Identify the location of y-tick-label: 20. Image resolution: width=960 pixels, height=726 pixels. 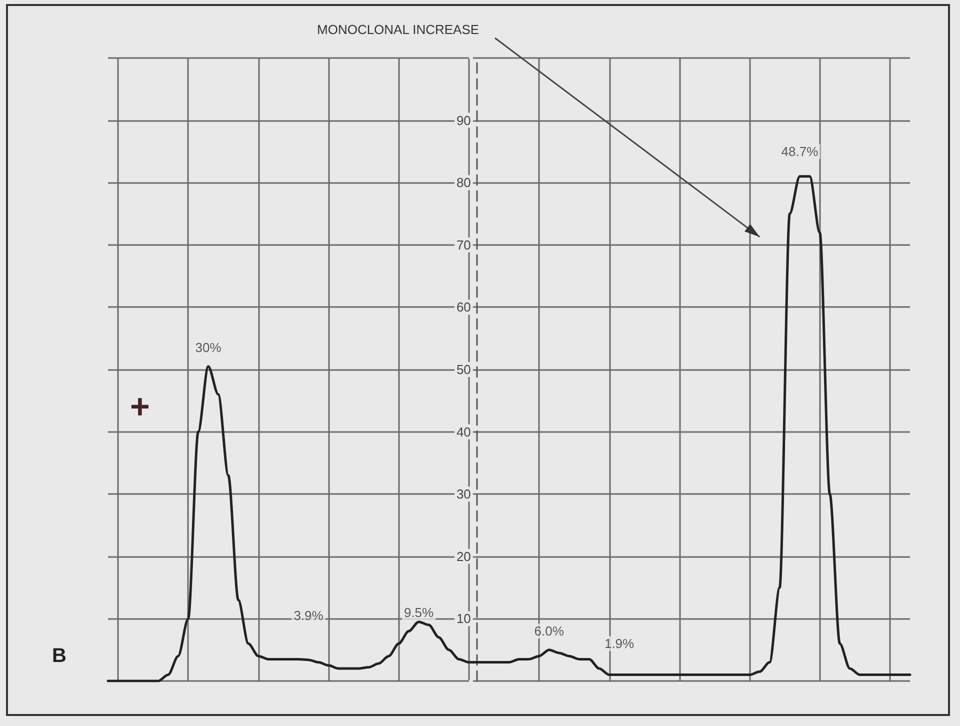
(463, 556).